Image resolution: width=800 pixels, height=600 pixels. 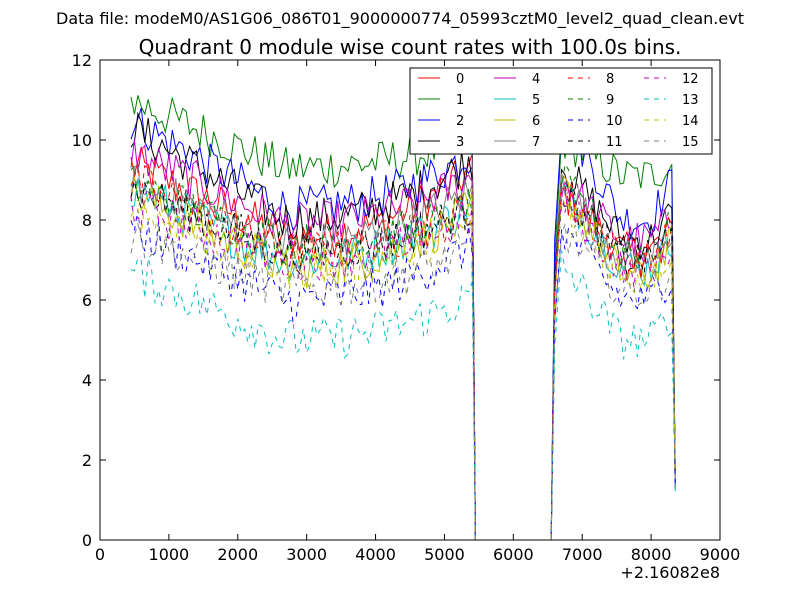 What do you see at coordinates (536, 121) in the screenshot?
I see `legend-label-6: 6` at bounding box center [536, 121].